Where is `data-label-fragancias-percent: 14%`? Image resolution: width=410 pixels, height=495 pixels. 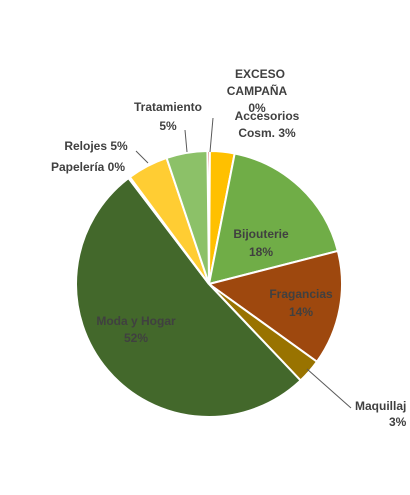 data-label-fragancias-percent: 14% is located at coordinates (301, 312).